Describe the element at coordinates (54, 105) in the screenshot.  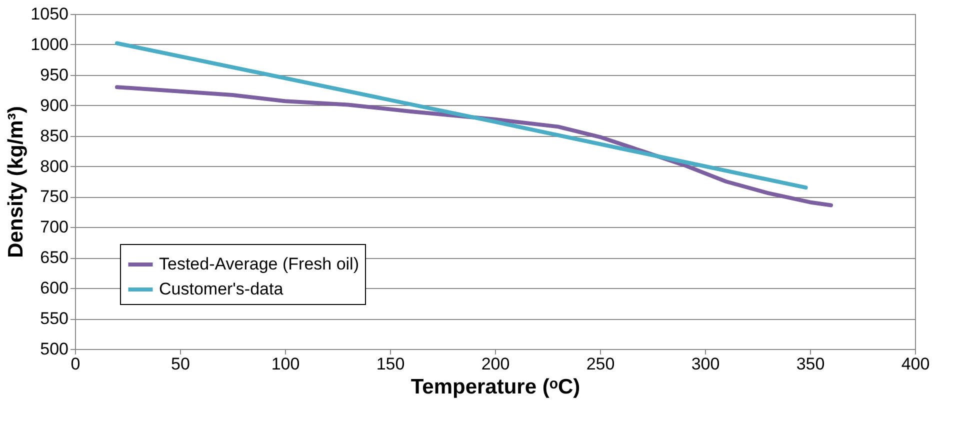
I see `y-tick-label: 900` at that location.